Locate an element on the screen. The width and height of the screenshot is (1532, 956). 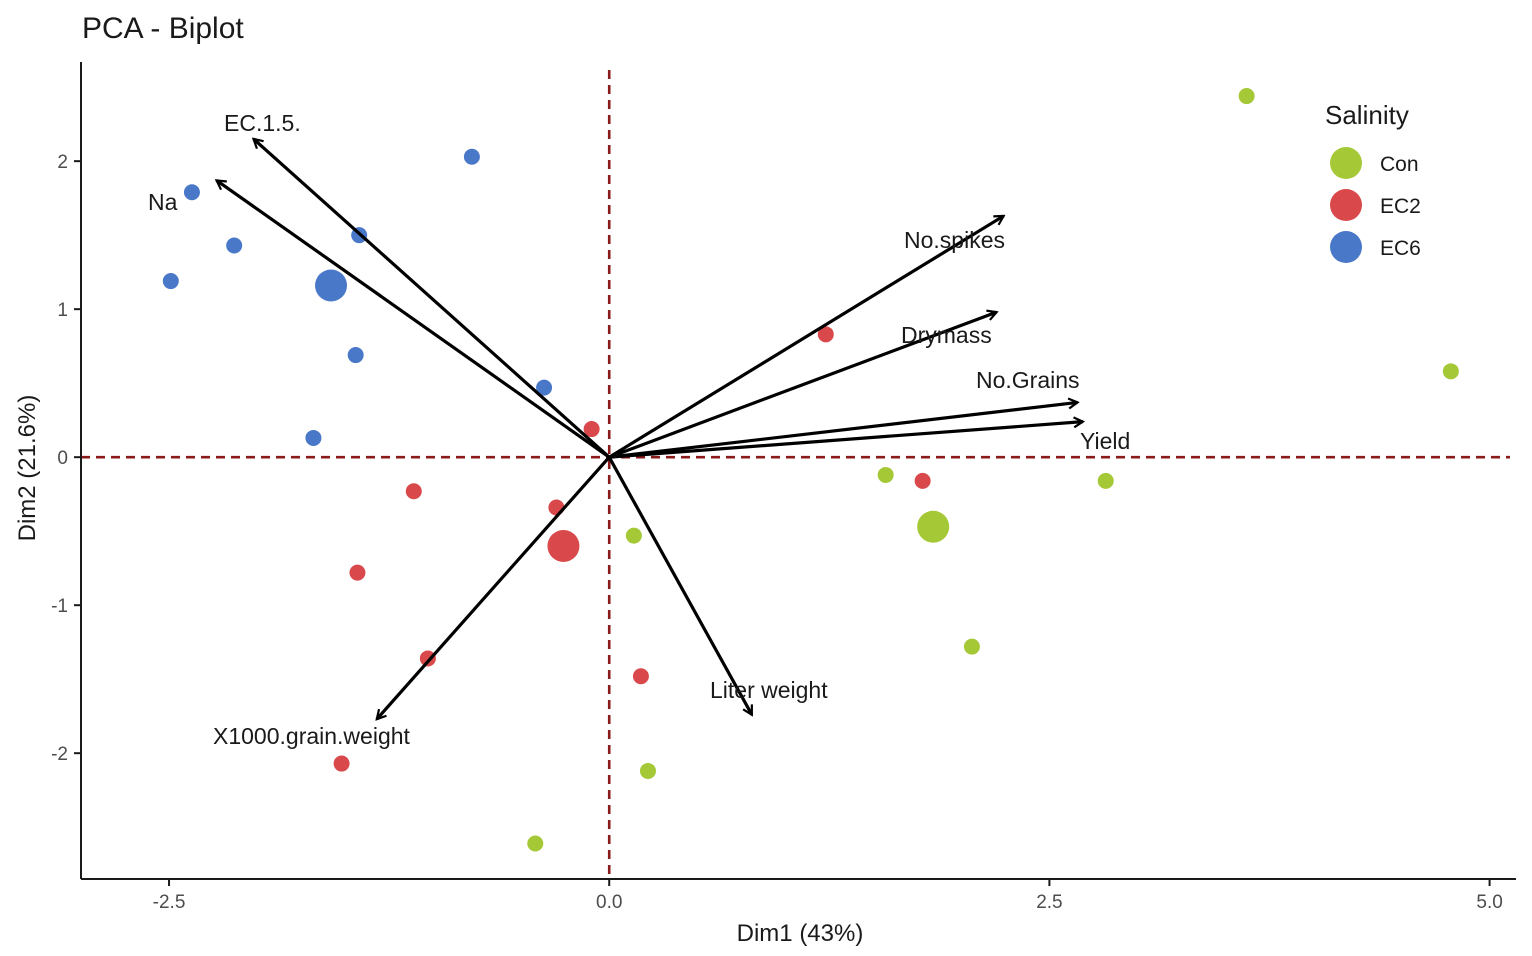
variable-label-6: Liter weight is located at coordinates (769, 690).